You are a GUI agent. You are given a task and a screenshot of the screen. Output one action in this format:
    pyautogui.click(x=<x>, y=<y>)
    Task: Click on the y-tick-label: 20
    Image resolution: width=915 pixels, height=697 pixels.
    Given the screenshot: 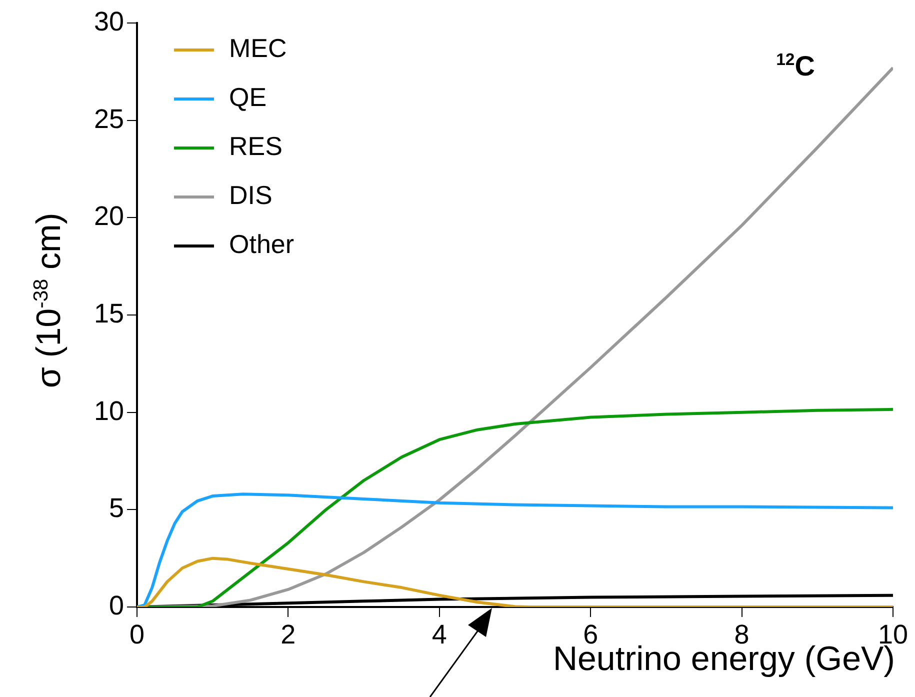 What is the action you would take?
    pyautogui.click(x=109, y=216)
    